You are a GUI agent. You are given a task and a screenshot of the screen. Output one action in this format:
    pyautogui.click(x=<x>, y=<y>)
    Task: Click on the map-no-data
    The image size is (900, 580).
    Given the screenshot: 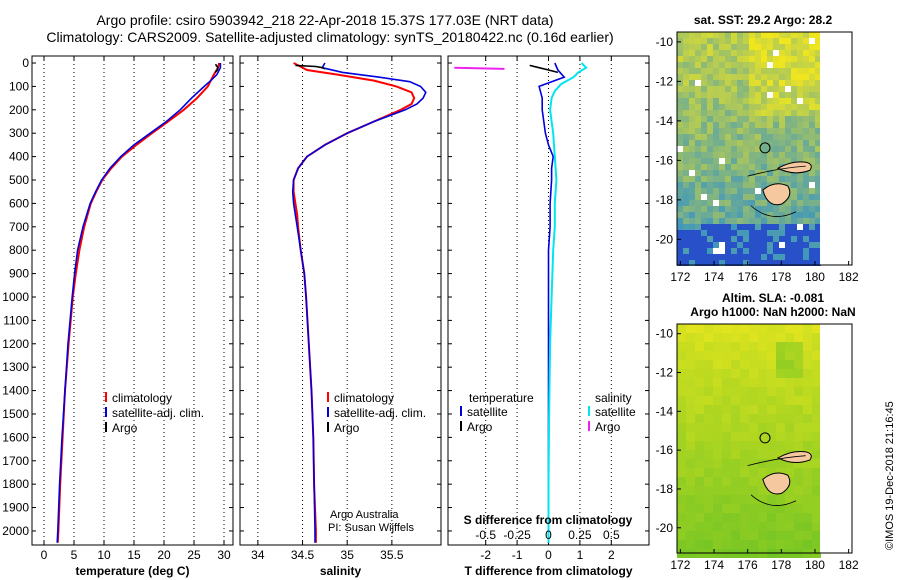 What is the action you would take?
    pyautogui.click(x=836, y=438)
    